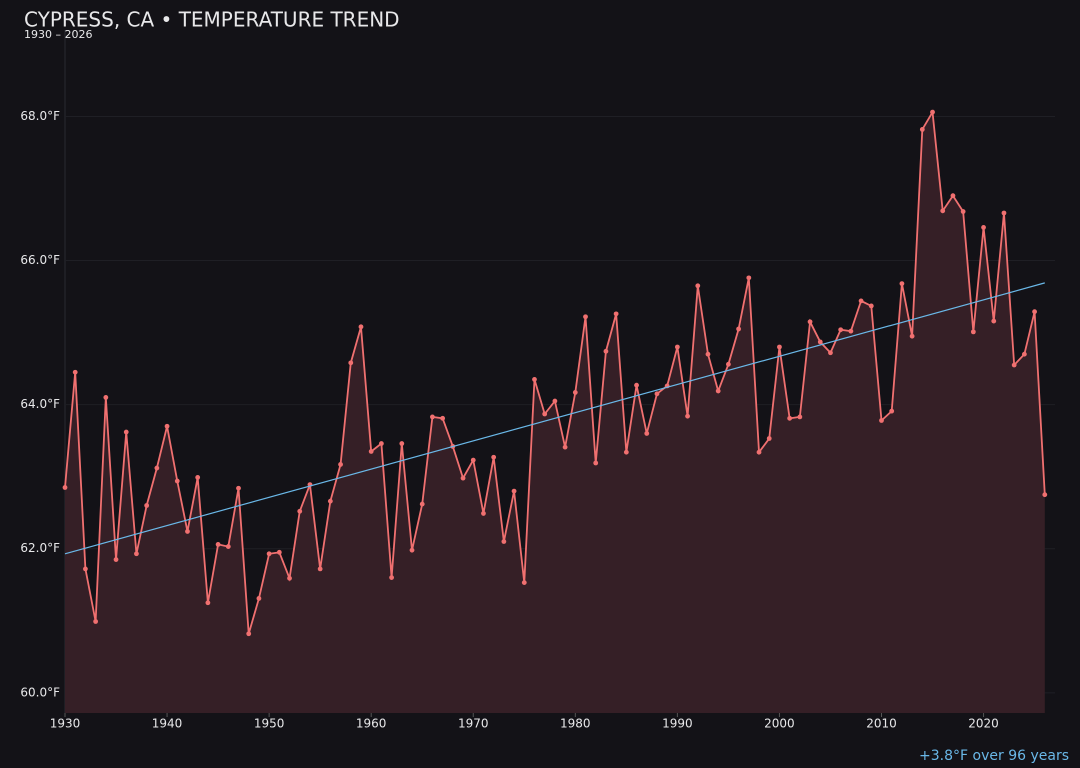 Image resolution: width=1080 pixels, height=768 pixels. What do you see at coordinates (983, 724) in the screenshot?
I see `x-tick-label: 2020` at bounding box center [983, 724].